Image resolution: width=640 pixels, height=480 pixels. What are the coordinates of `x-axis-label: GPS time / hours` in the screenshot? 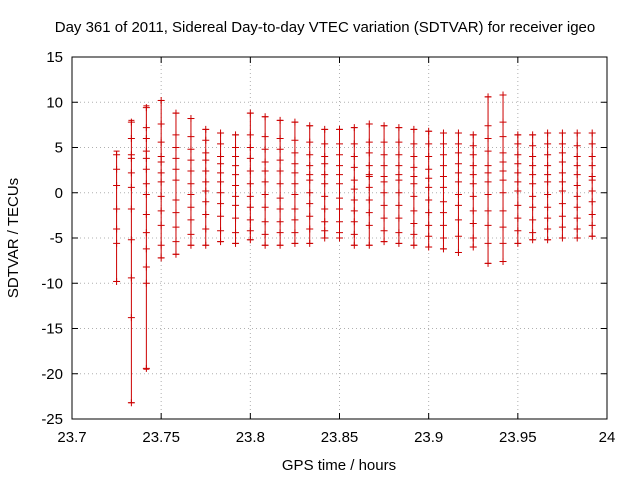 It's located at (339, 465).